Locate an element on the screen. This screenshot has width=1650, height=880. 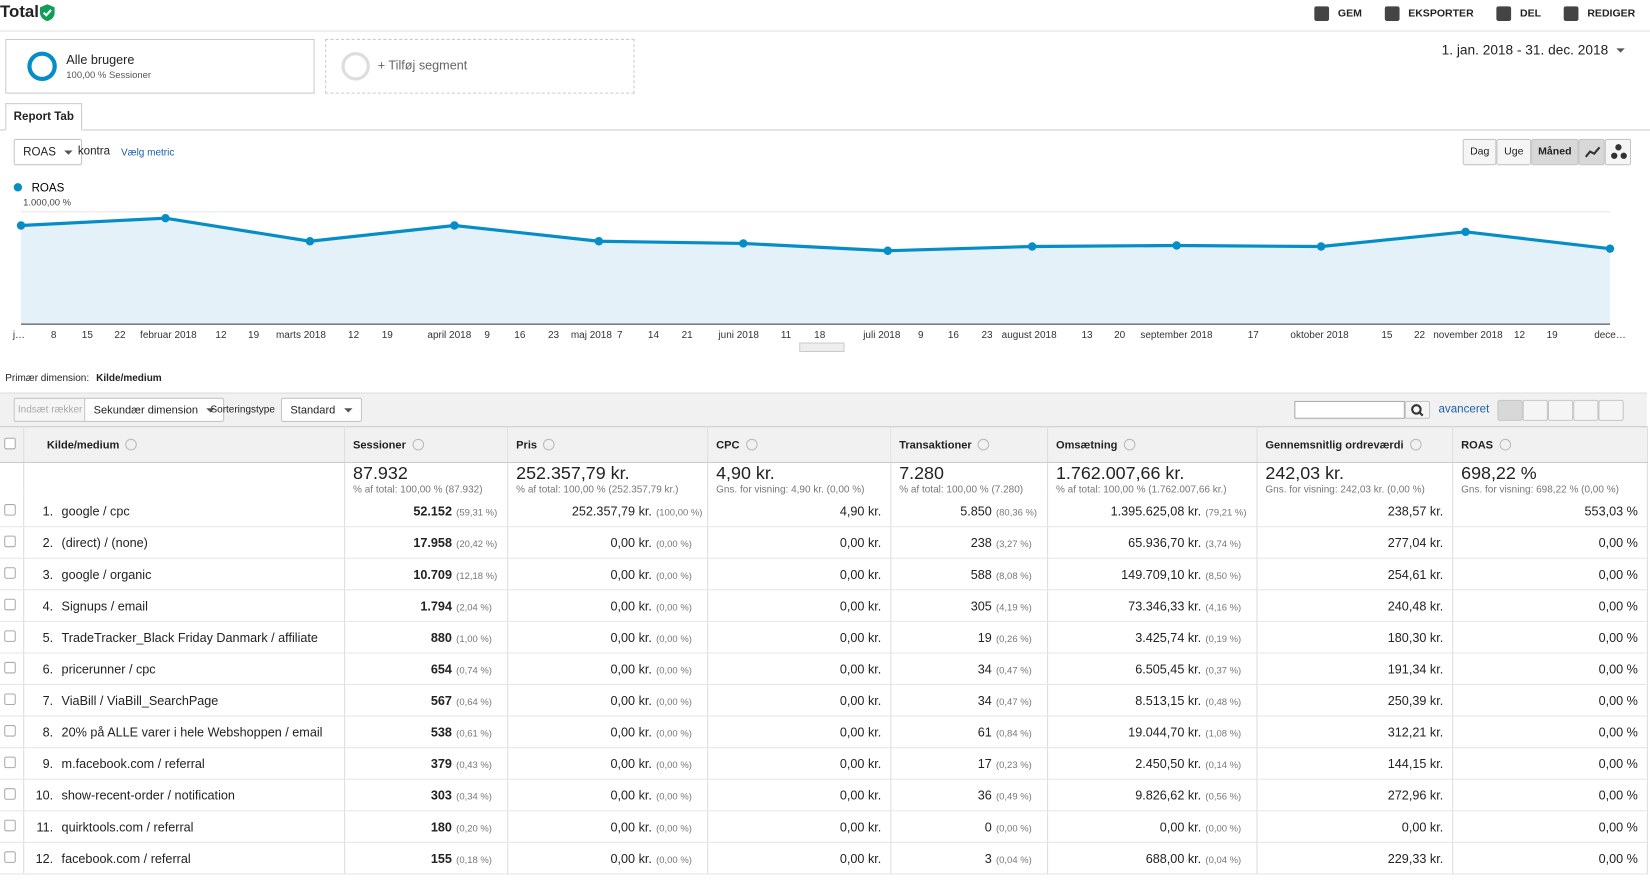
cell-value: 0,00 % is located at coordinates (1618, 826).